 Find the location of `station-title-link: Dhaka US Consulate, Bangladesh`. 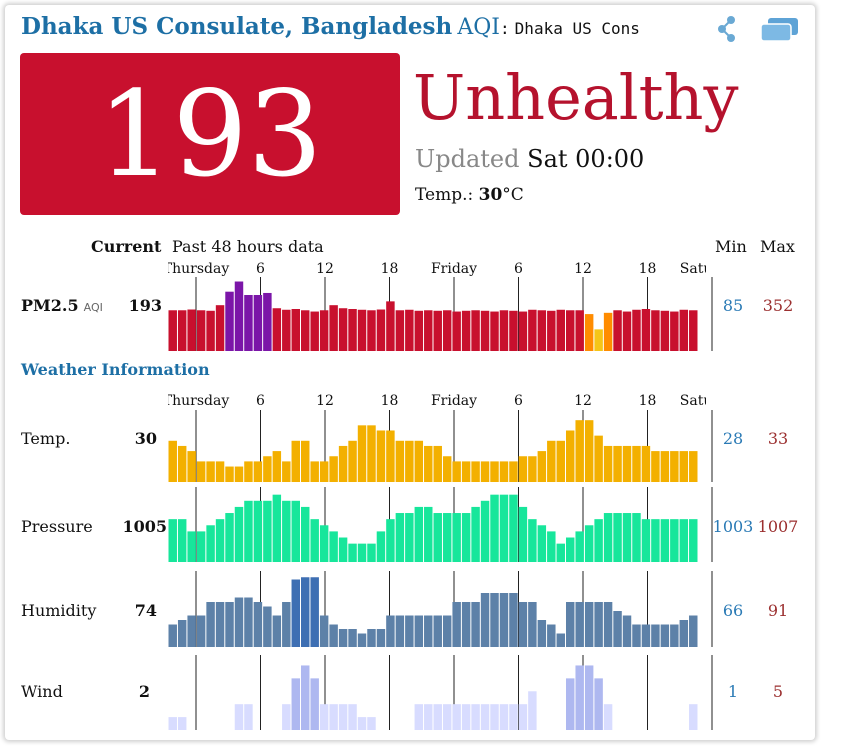

station-title-link: Dhaka US Consulate, Bangladesh is located at coordinates (237, 26).